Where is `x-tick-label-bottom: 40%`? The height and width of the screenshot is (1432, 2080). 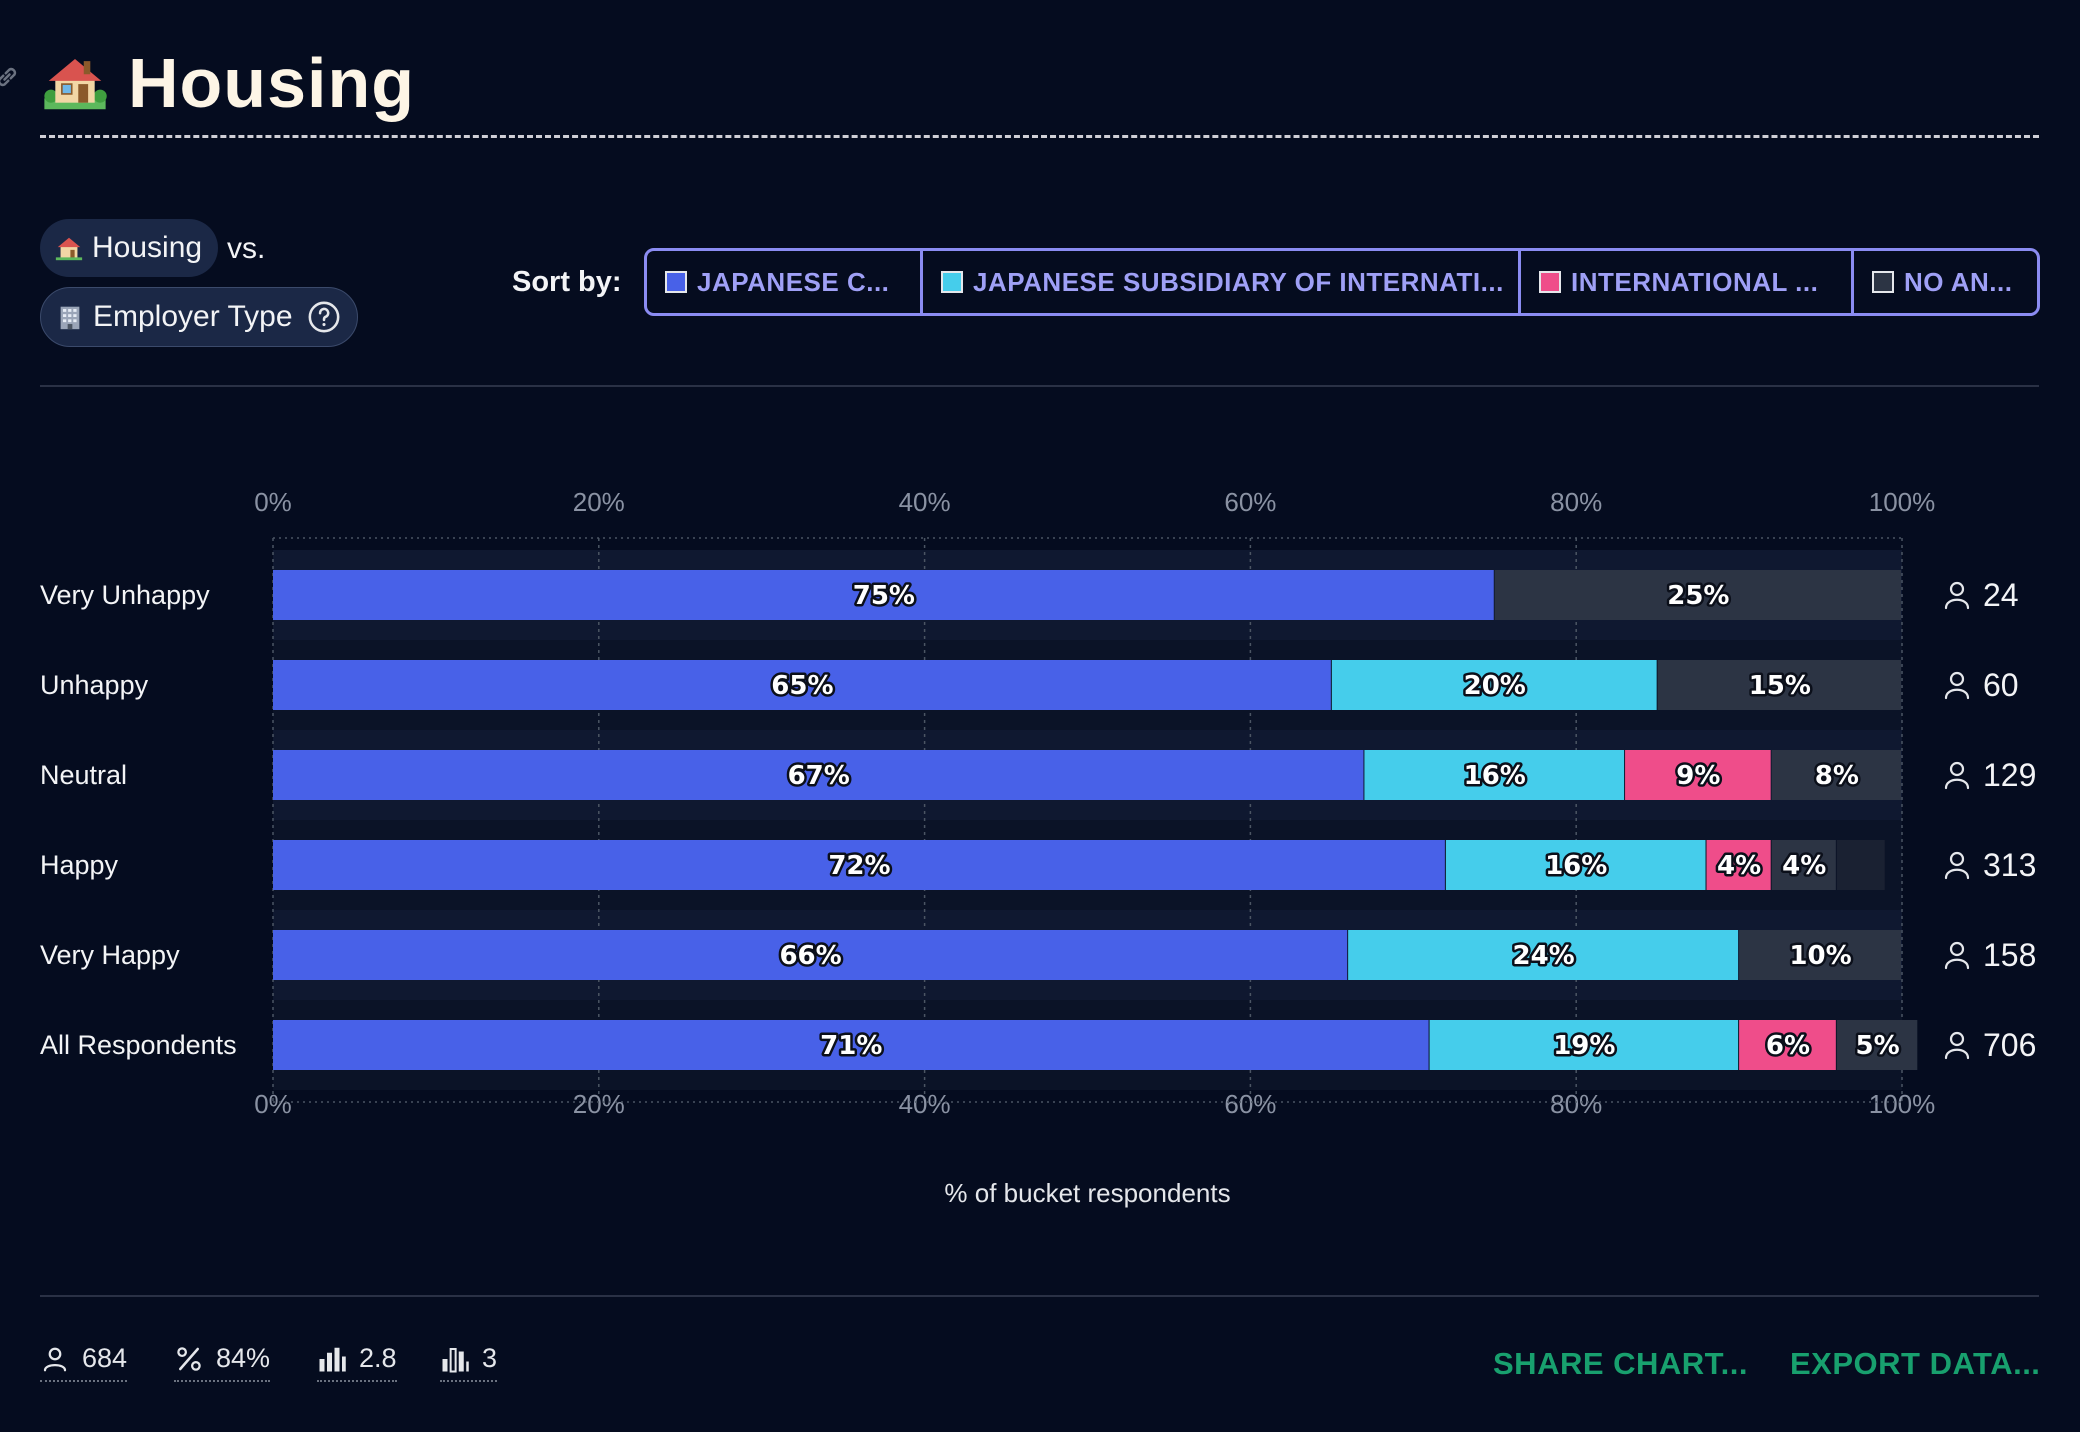
x-tick-label-bottom: 40% is located at coordinates (925, 1104).